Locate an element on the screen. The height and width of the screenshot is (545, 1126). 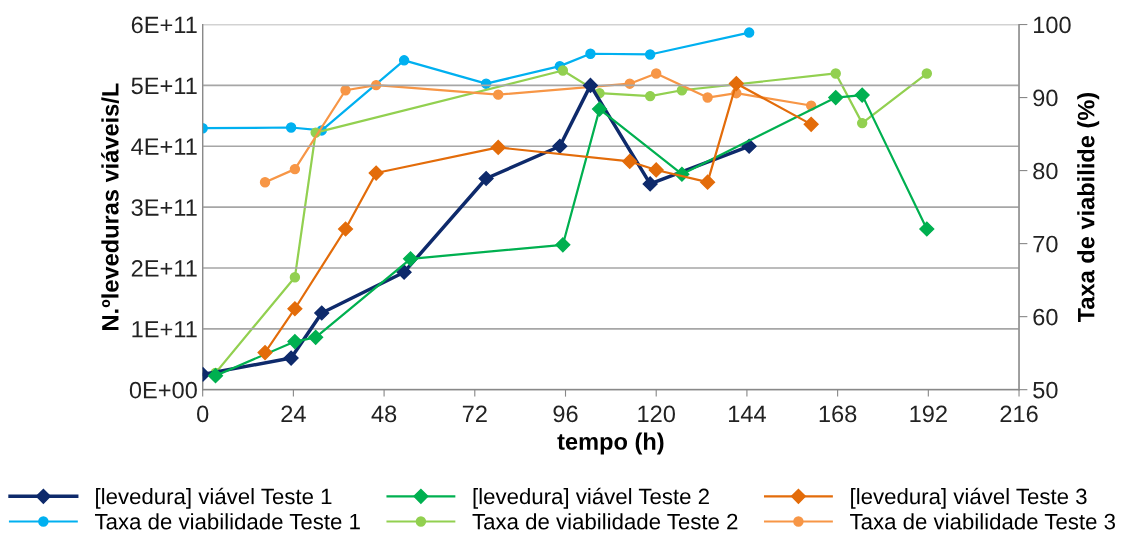
y2-tick-label: 100 is located at coordinates (1052, 25).